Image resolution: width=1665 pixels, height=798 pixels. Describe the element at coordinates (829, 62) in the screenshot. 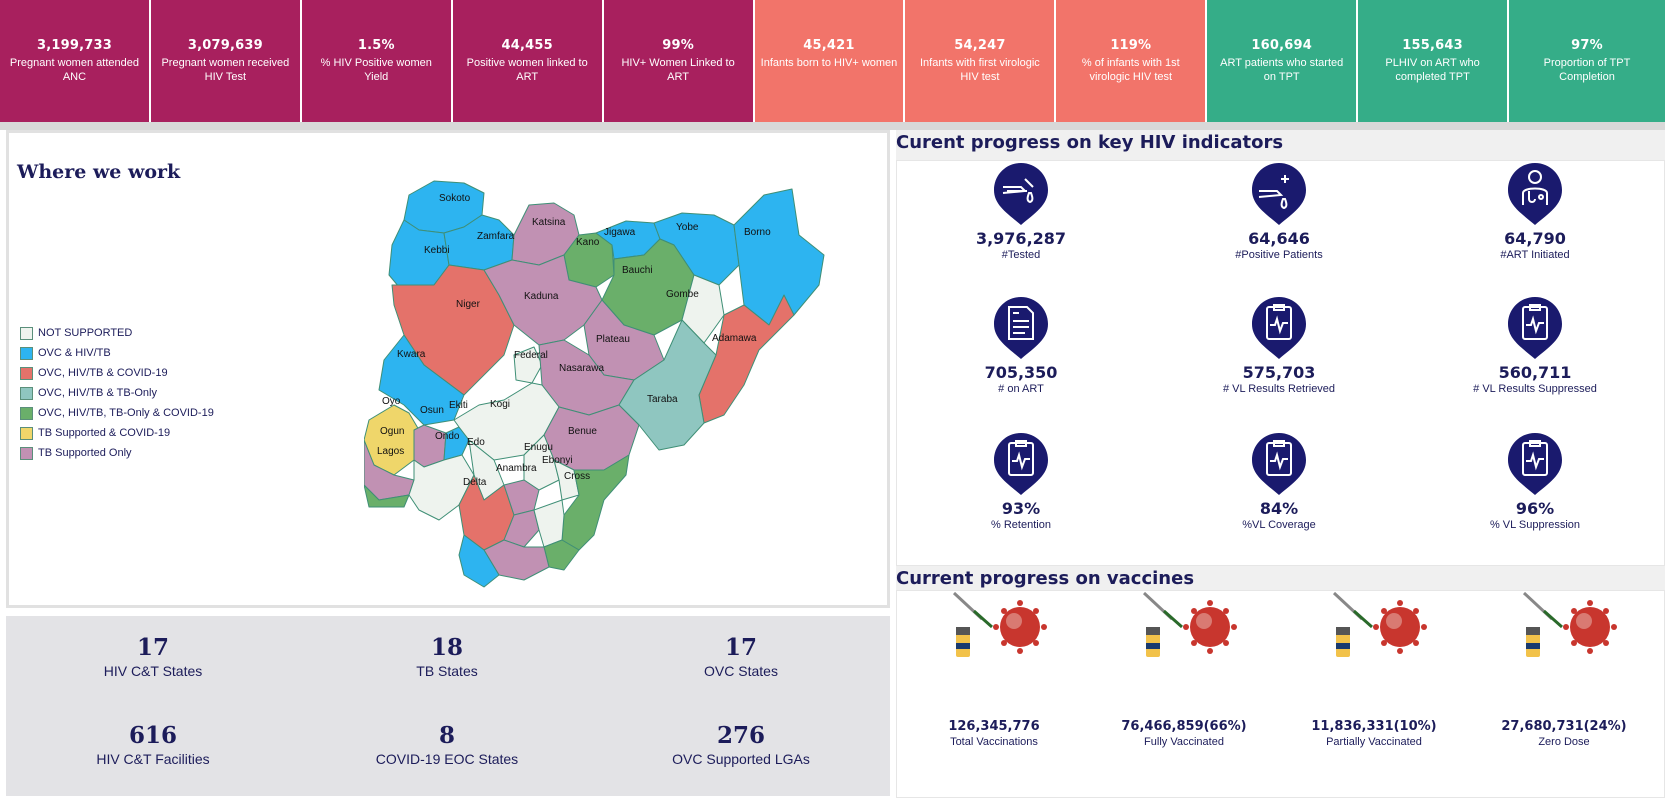

I see `kpi-card: 45,421 Infants born to HIV+ women` at that location.